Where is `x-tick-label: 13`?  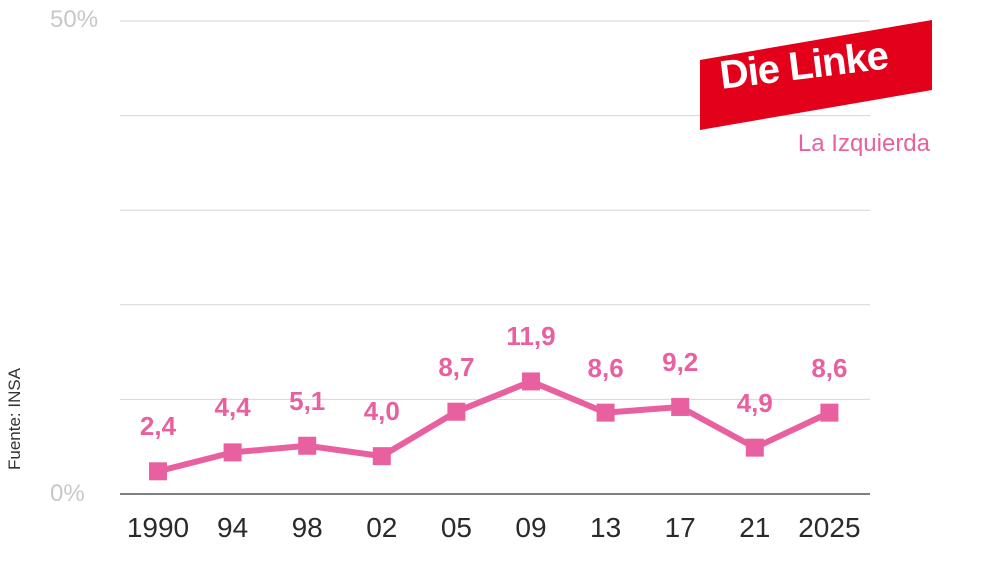
x-tick-label: 13 is located at coordinates (606, 527).